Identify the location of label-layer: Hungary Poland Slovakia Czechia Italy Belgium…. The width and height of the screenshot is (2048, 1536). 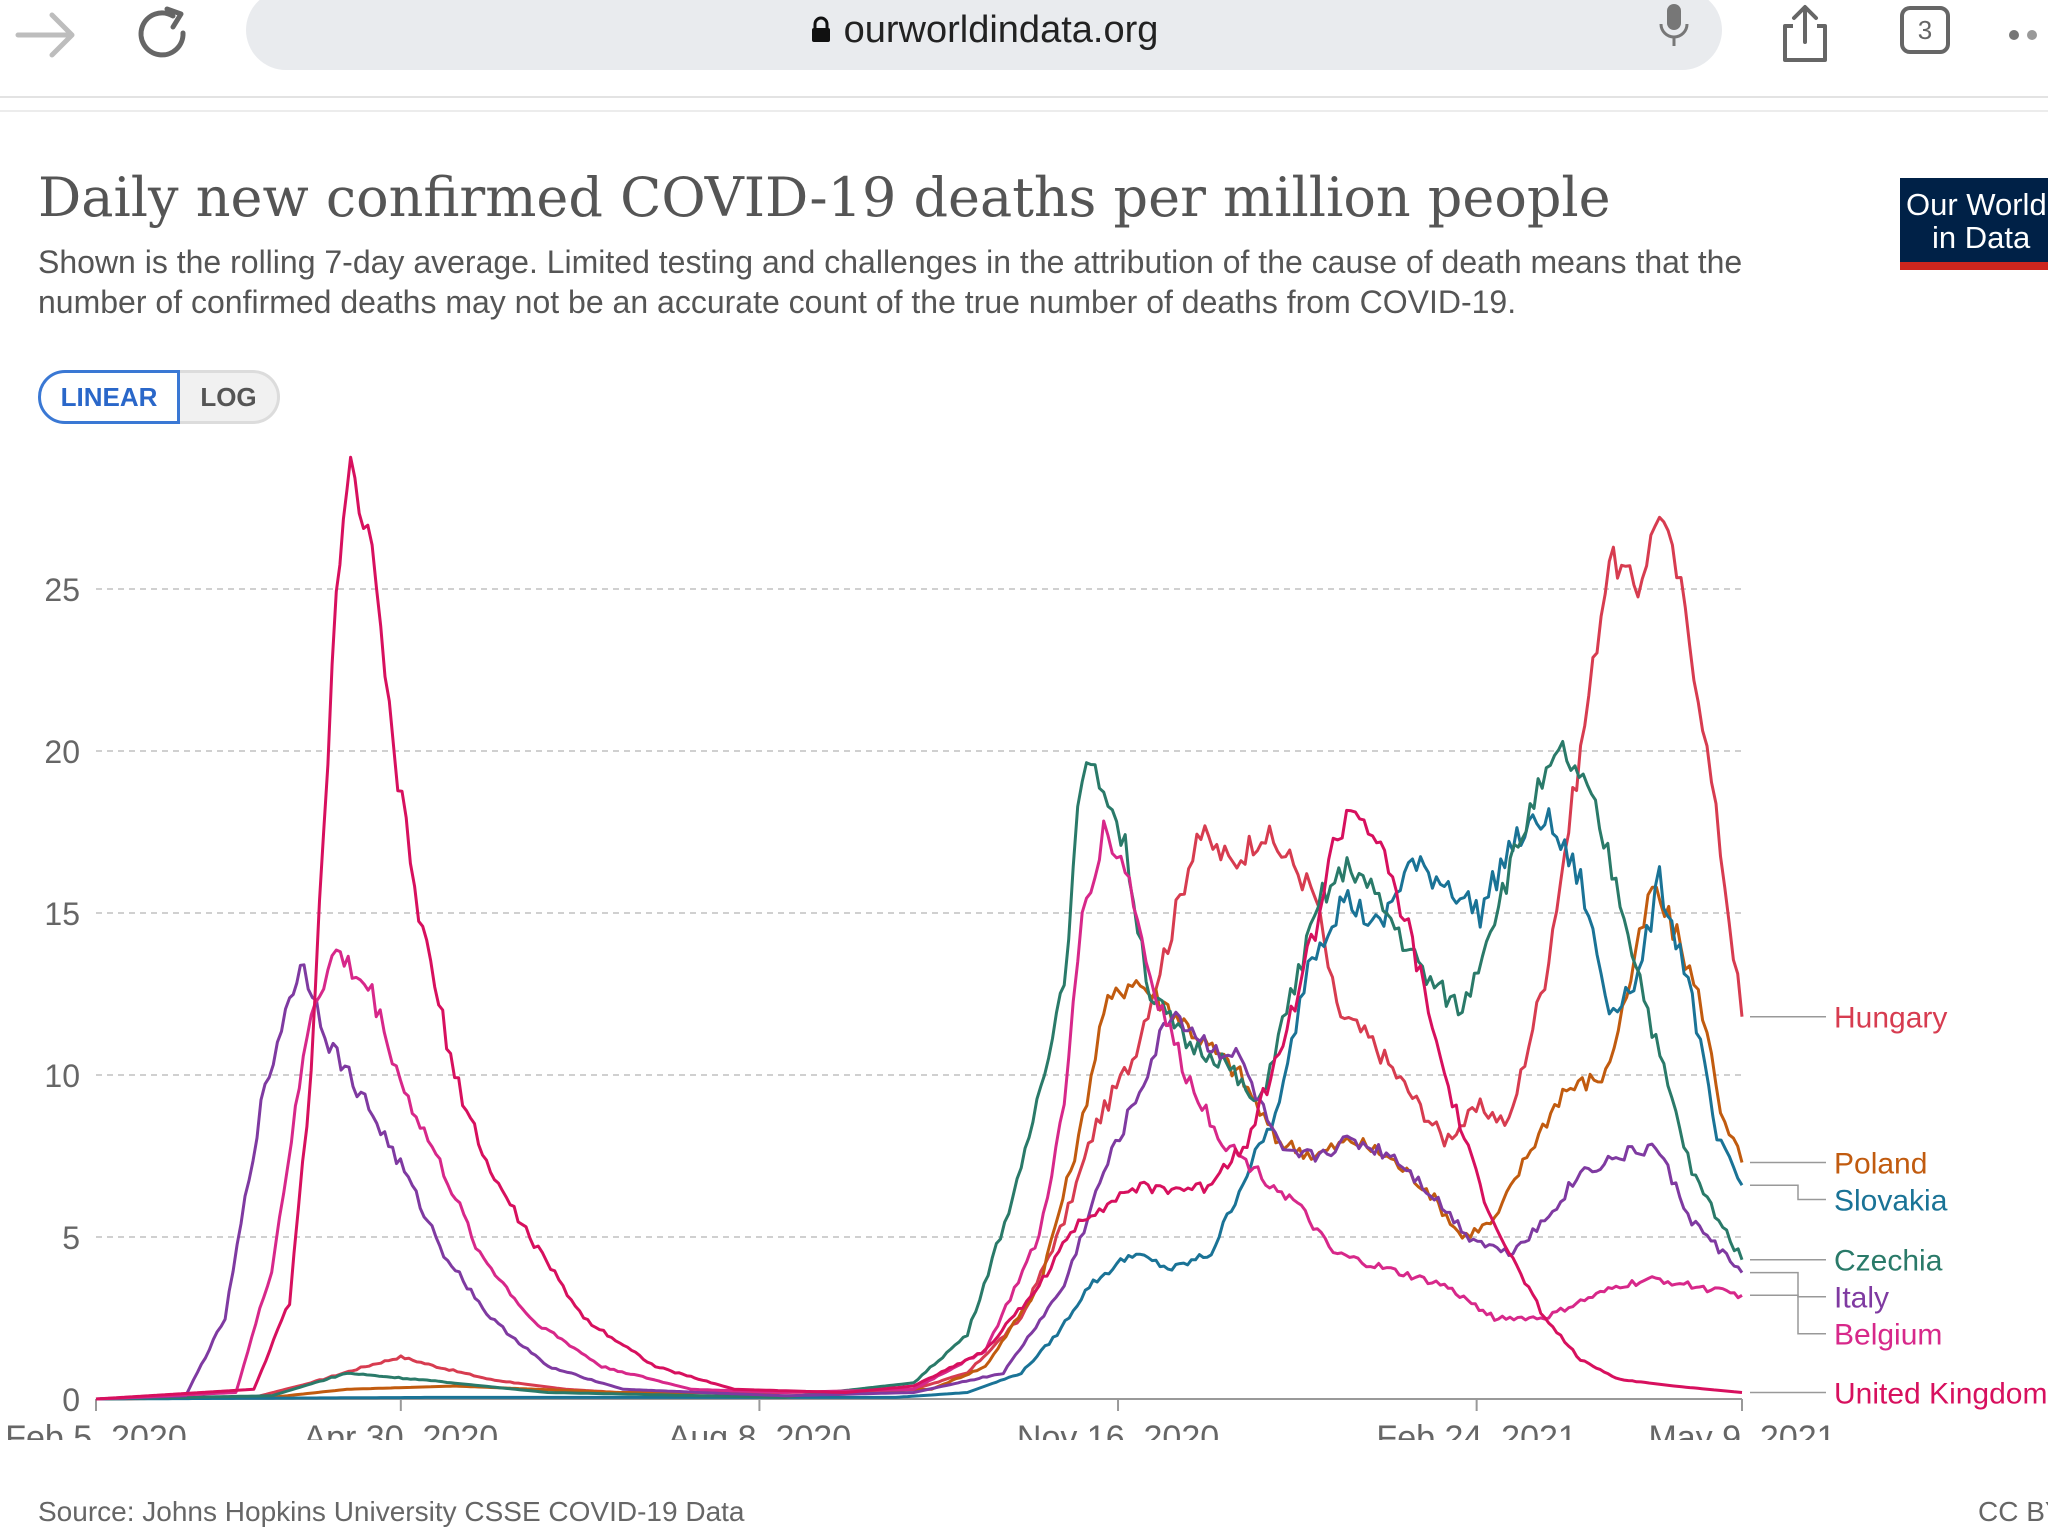
(1898, 1206).